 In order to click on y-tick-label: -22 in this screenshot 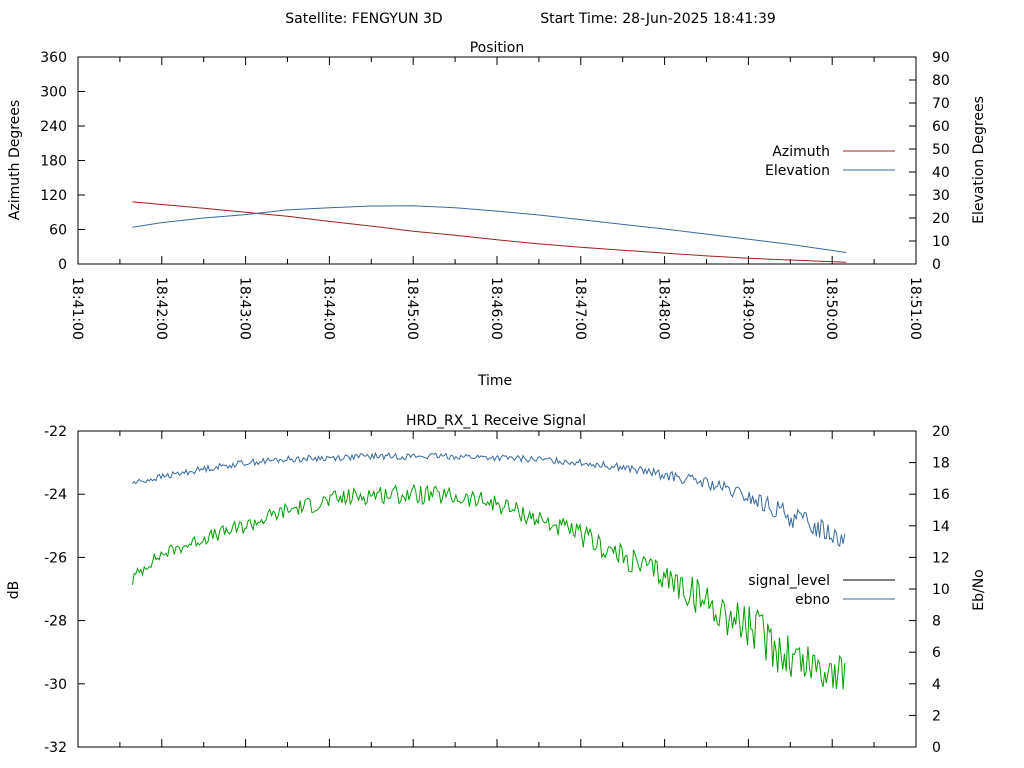, I will do `click(55, 432)`.